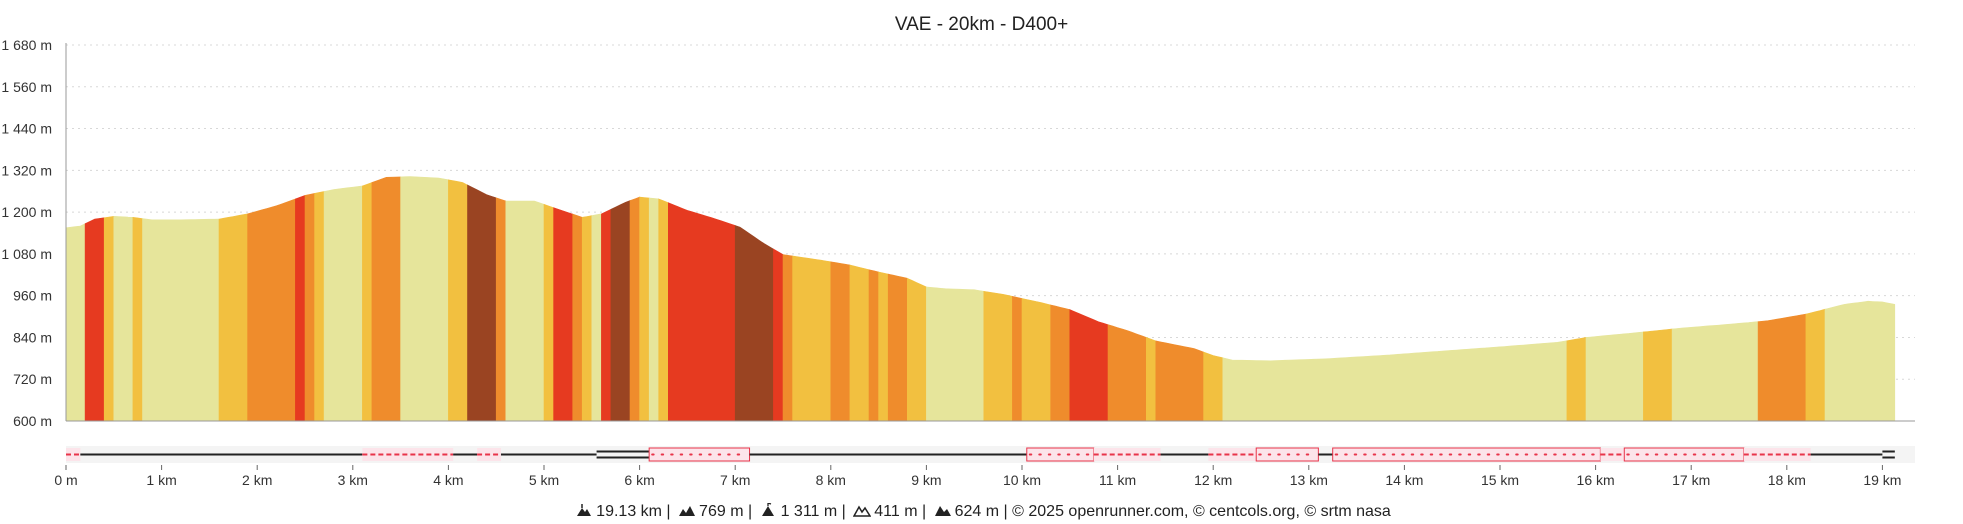  I want to click on x-tick-label: 10 km, so click(1022, 480).